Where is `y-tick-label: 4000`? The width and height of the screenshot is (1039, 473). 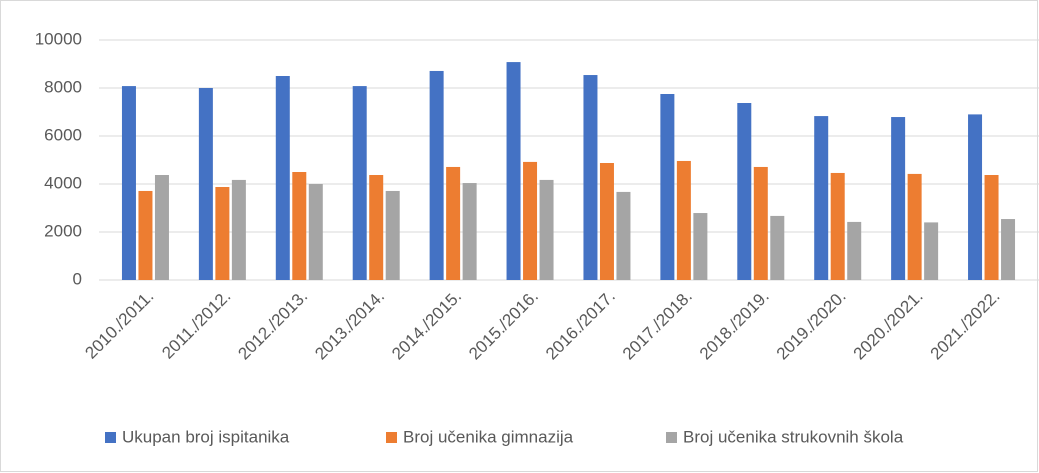
y-tick-label: 4000 is located at coordinates (63, 182).